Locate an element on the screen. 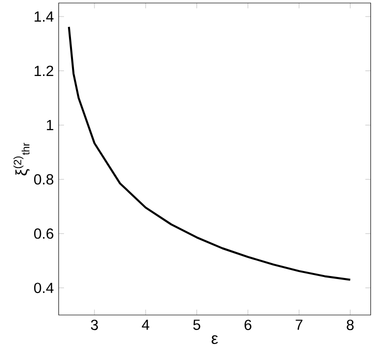 The height and width of the screenshot is (353, 374). x-tick-label: 5 is located at coordinates (196, 325).